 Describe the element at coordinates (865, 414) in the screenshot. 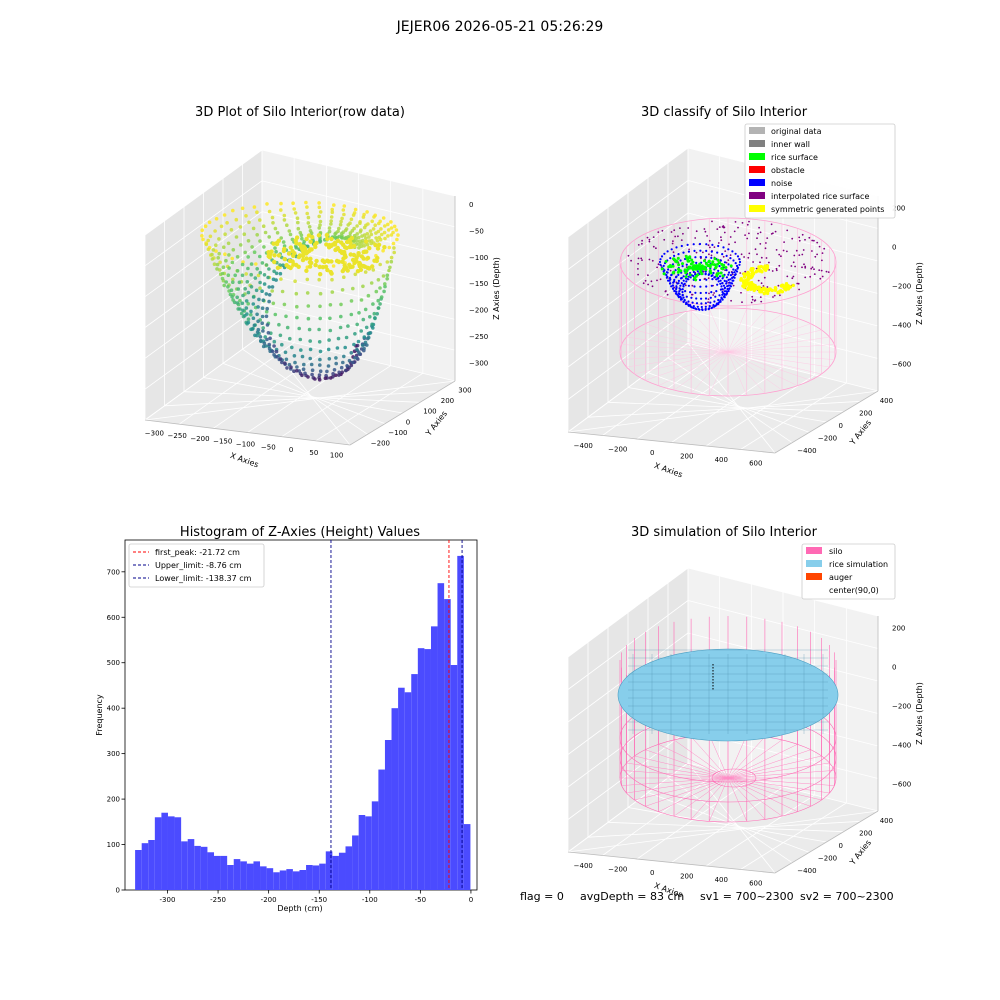

I see `y-tick-label: 200` at that location.